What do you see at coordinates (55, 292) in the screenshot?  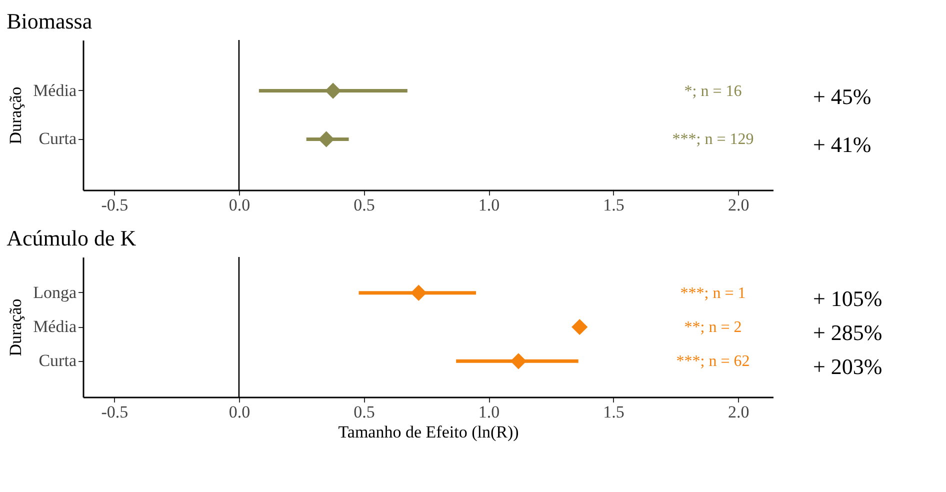 I see `y-tick-label: Longa` at bounding box center [55, 292].